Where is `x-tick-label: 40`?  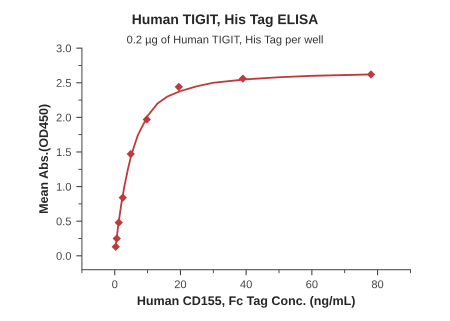
x-tick-label: 40 is located at coordinates (246, 284).